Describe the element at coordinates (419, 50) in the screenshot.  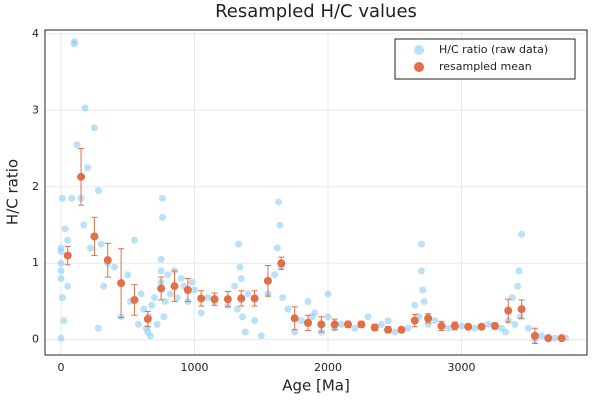
I see `legend-marker` at that location.